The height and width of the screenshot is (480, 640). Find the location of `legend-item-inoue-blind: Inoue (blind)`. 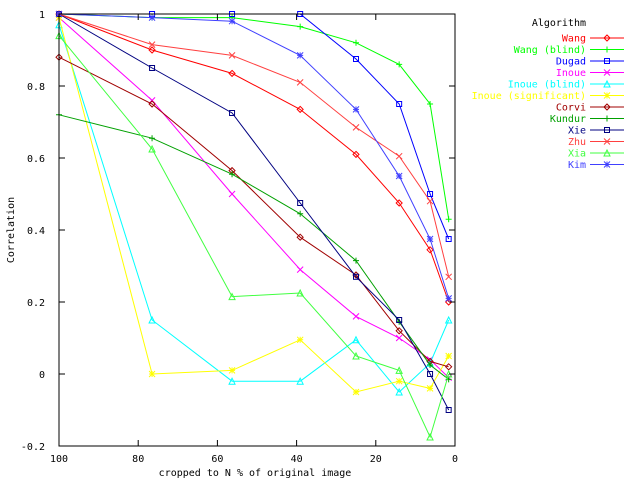

legend-item-inoue-blind: Inoue (blind) is located at coordinates (566, 85).